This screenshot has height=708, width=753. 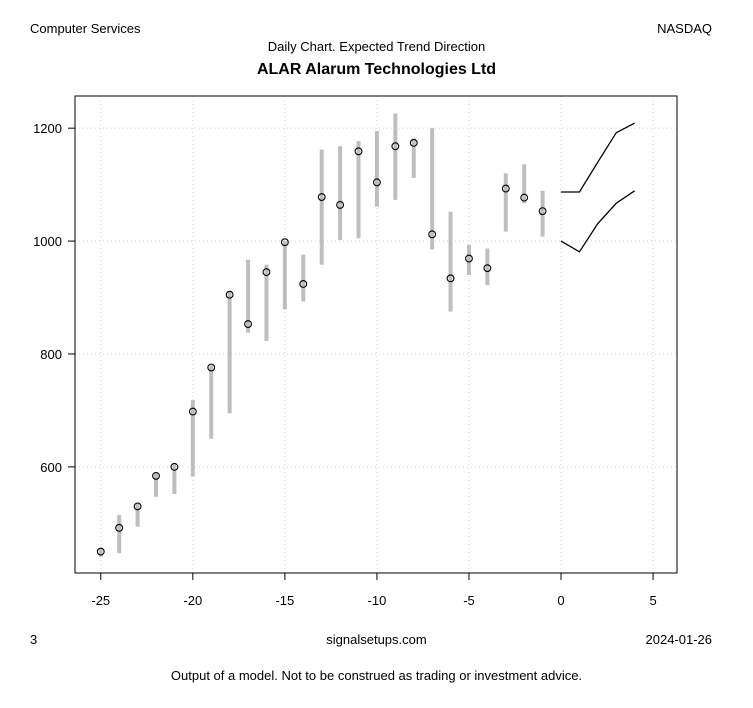 I want to click on x-axis-tick-label: 5, so click(x=652, y=600).